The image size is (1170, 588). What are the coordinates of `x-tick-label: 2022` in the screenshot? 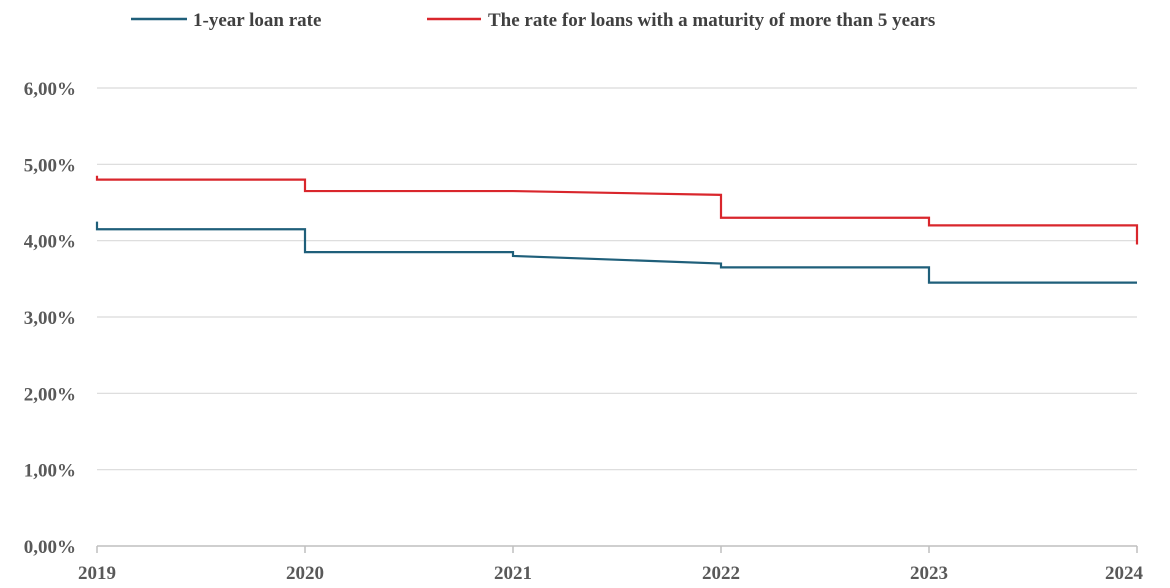 It's located at (721, 573).